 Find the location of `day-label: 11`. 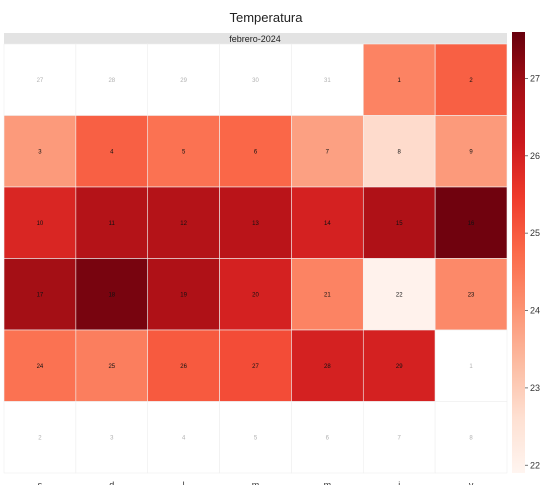

day-label: 11 is located at coordinates (112, 224).